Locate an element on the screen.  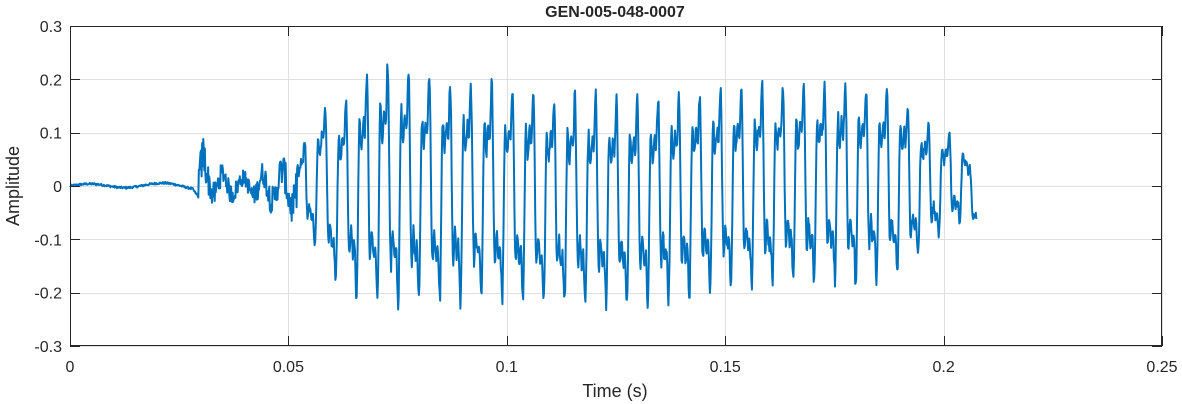
y-tick-label: -0.1 is located at coordinates (48, 240).